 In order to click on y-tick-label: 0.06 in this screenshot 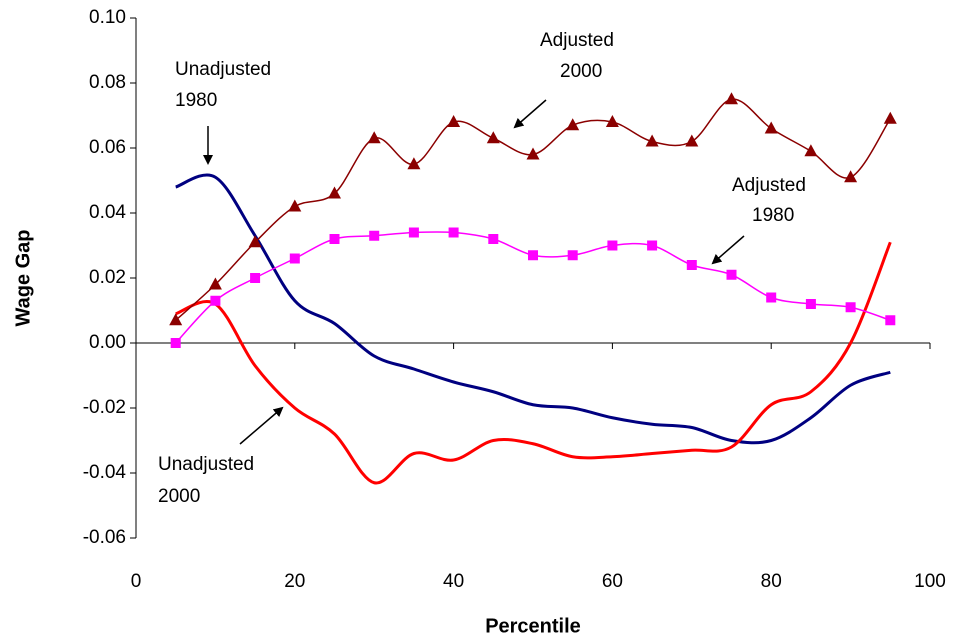, I will do `click(107, 147)`.